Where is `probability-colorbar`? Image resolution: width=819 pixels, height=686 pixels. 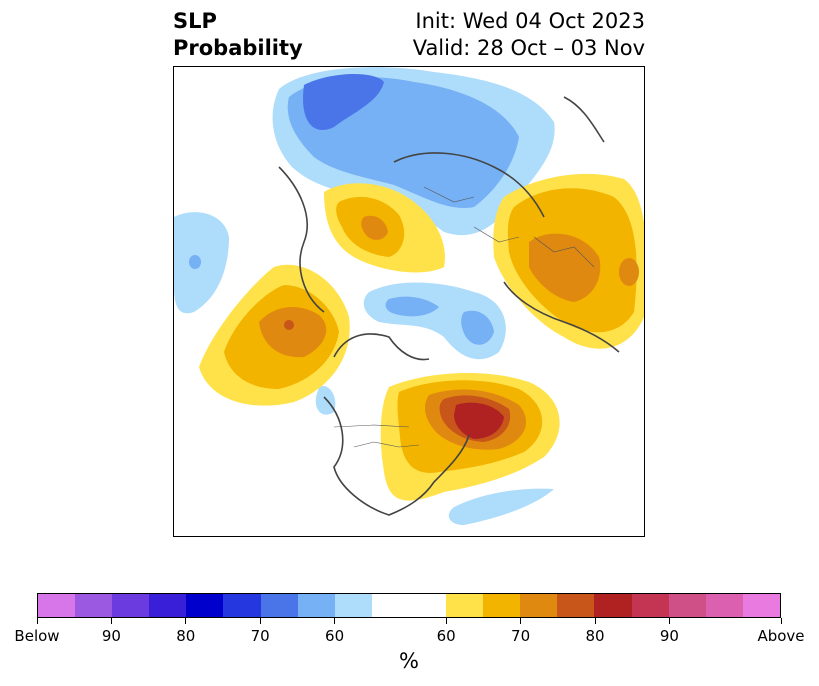
probability-colorbar is located at coordinates (409, 605).